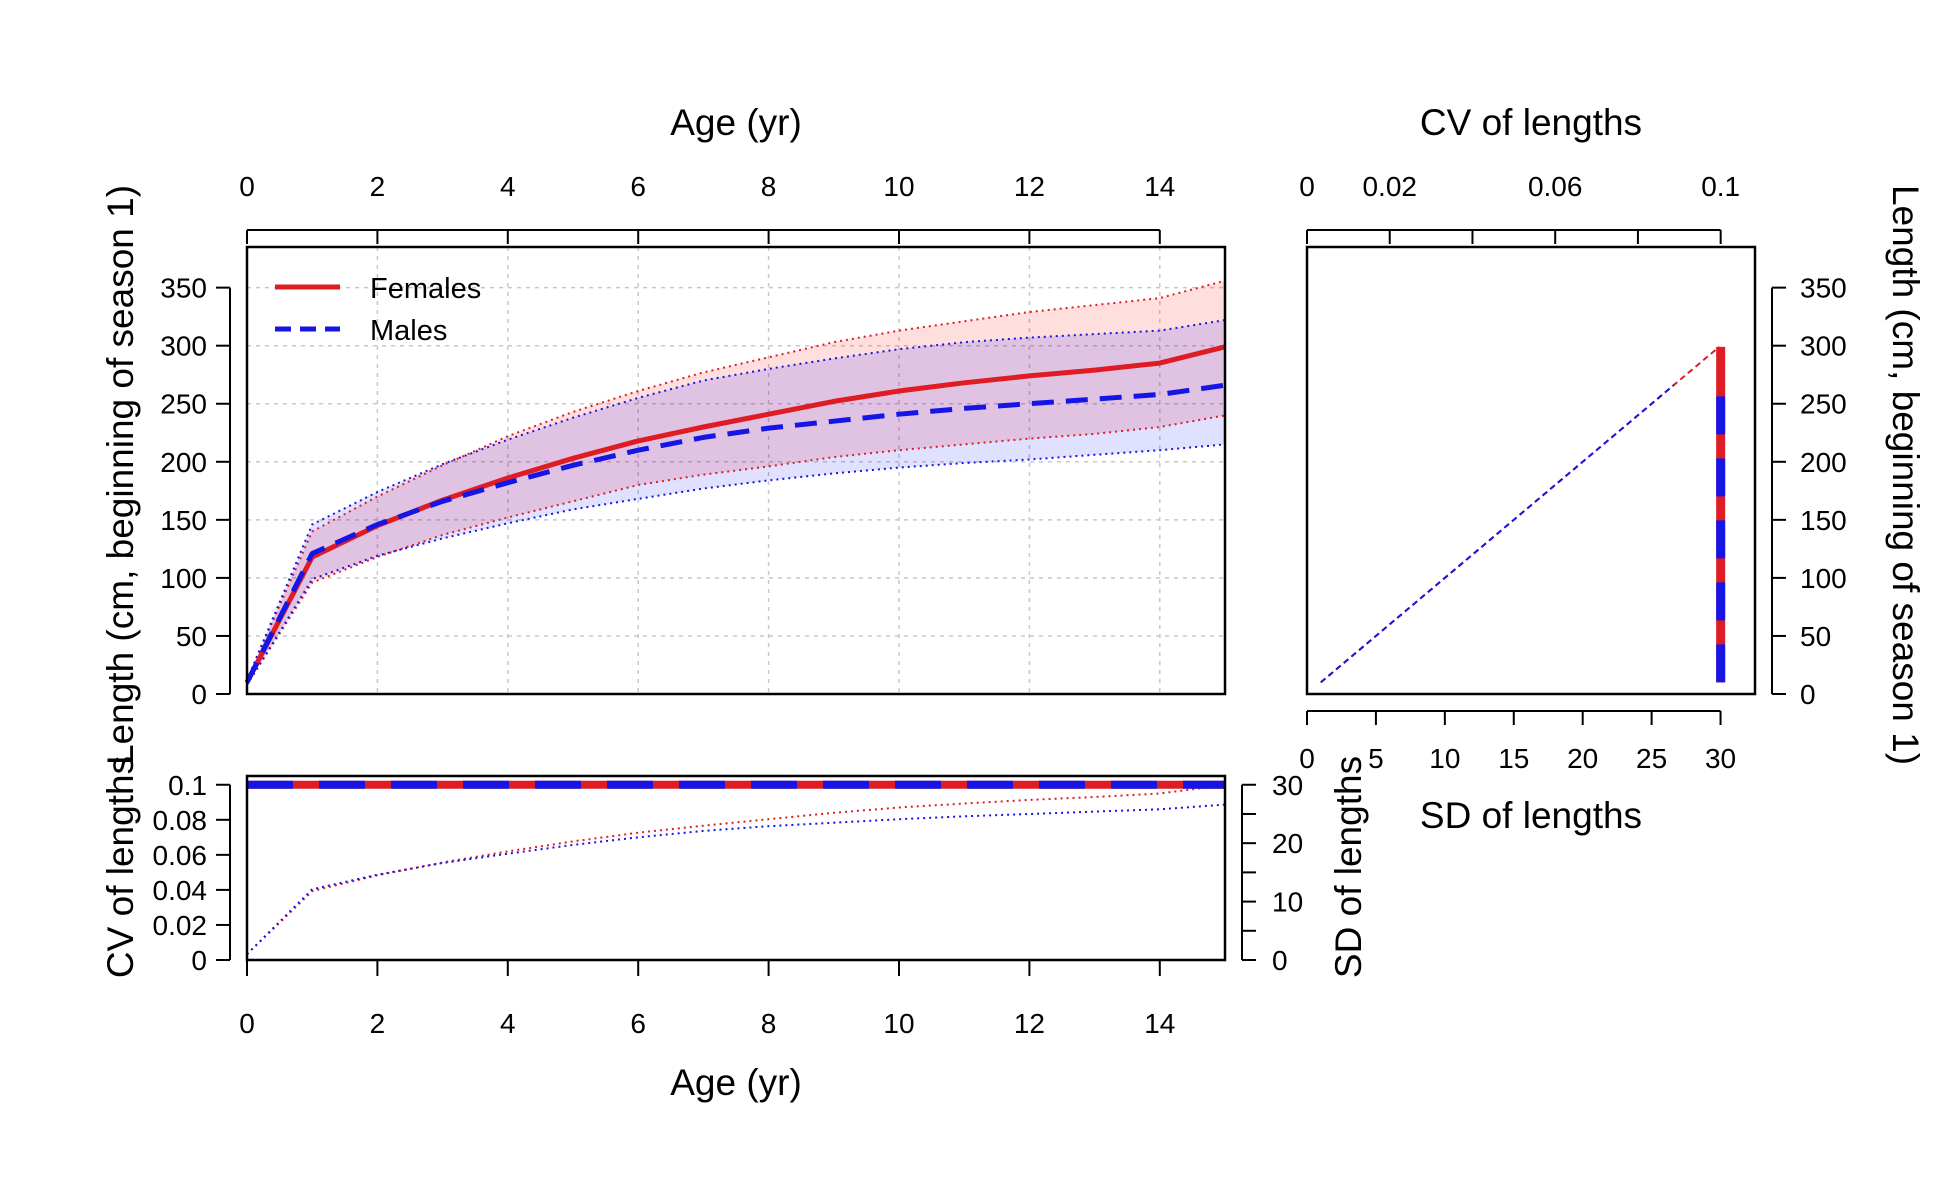 Image resolution: width=1950 pixels, height=1200 pixels. I want to click on main-top-tick-label-0: 0, so click(247, 186).